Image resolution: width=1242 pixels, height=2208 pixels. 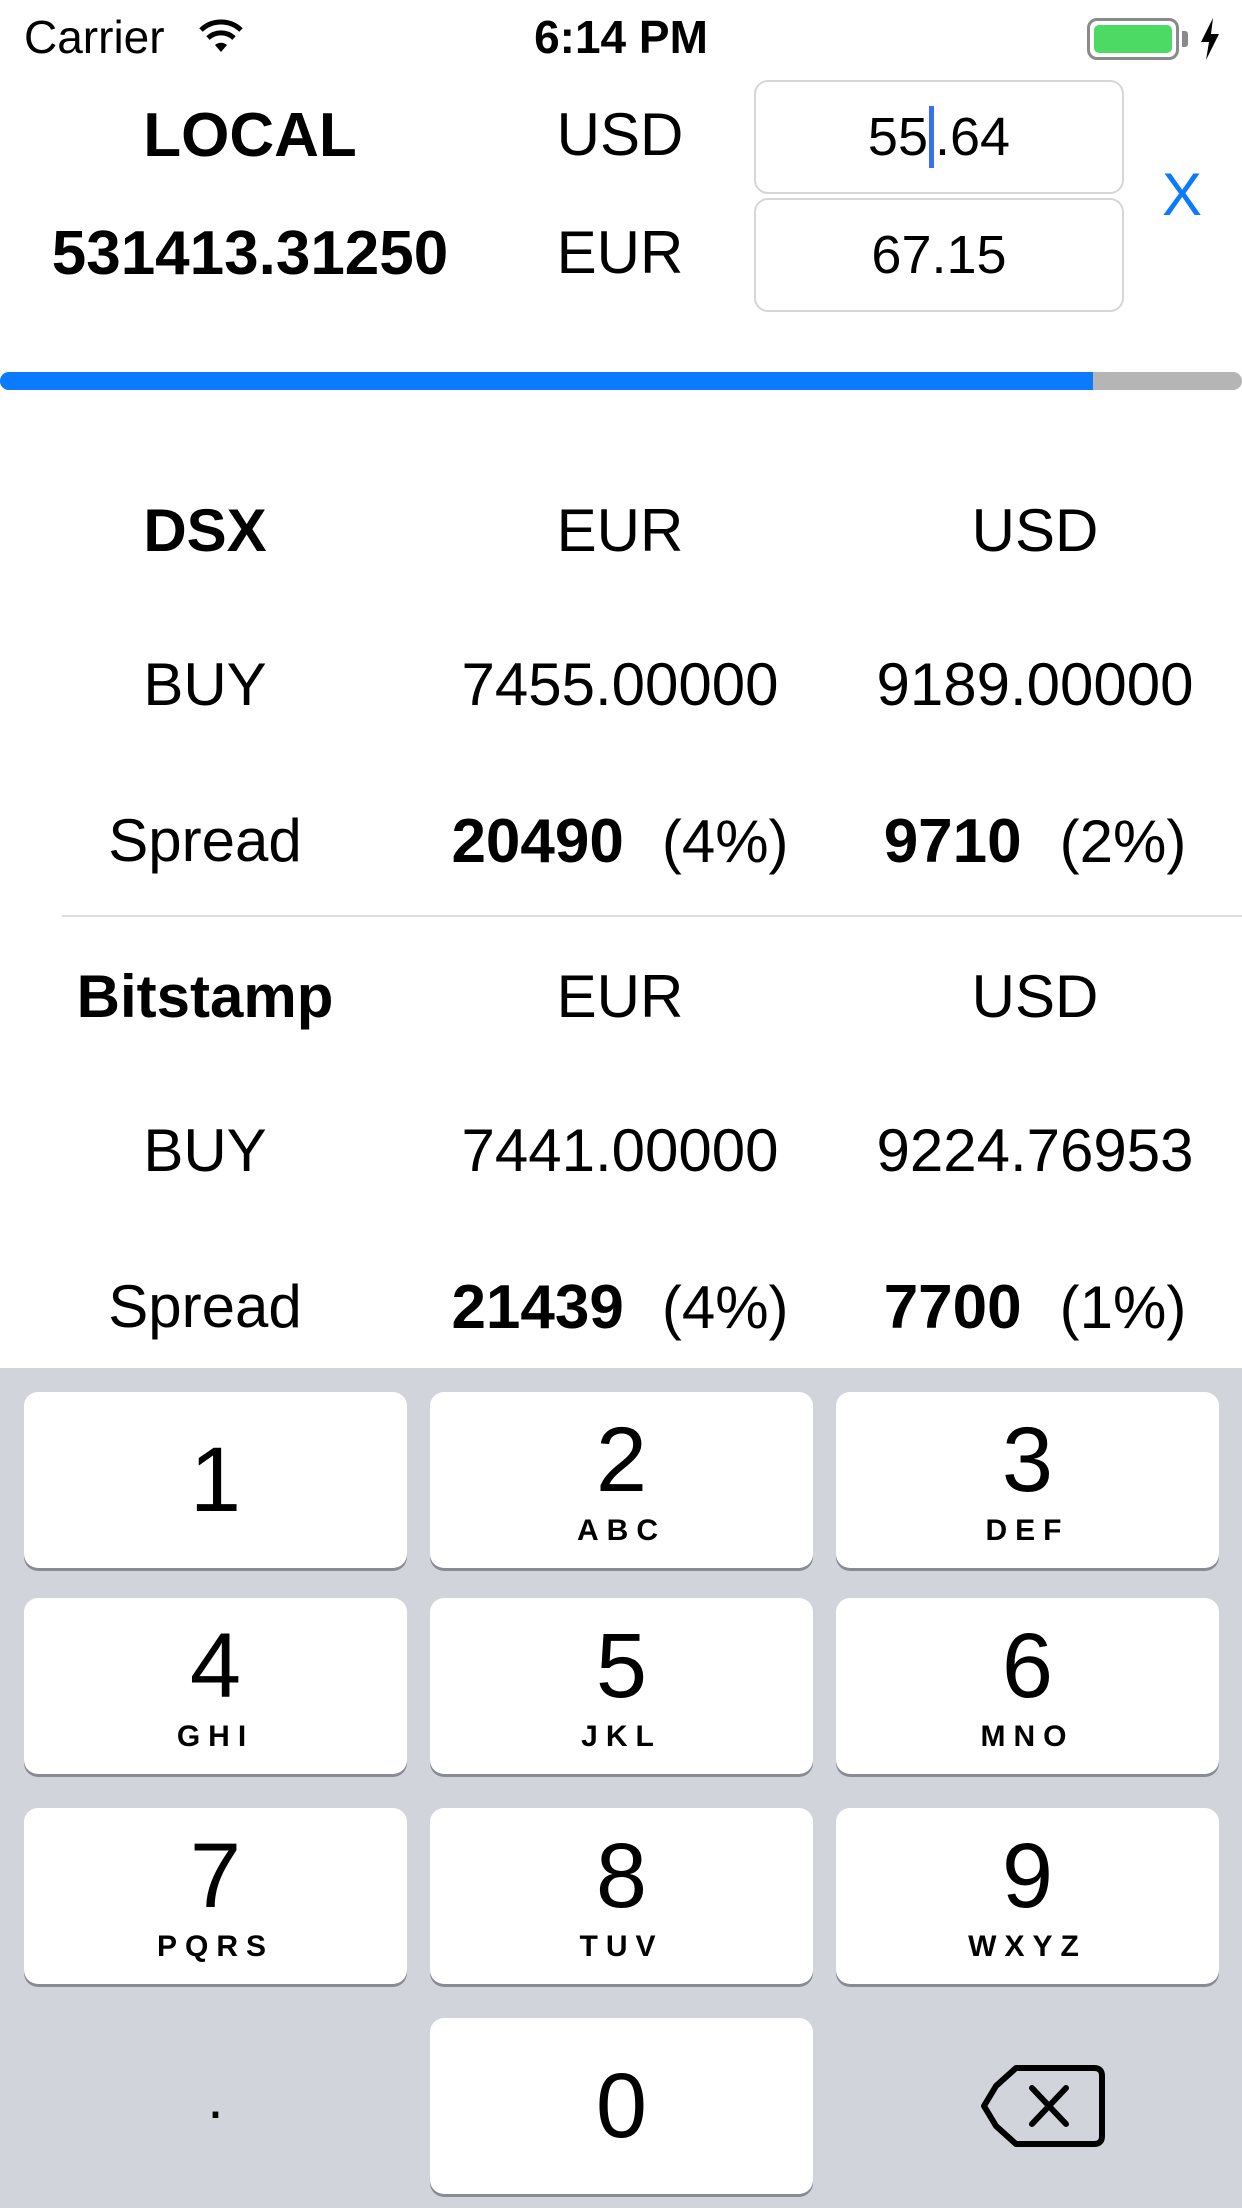 What do you see at coordinates (537, 841) in the screenshot?
I see `dsx-spread-eur-value: 20490` at bounding box center [537, 841].